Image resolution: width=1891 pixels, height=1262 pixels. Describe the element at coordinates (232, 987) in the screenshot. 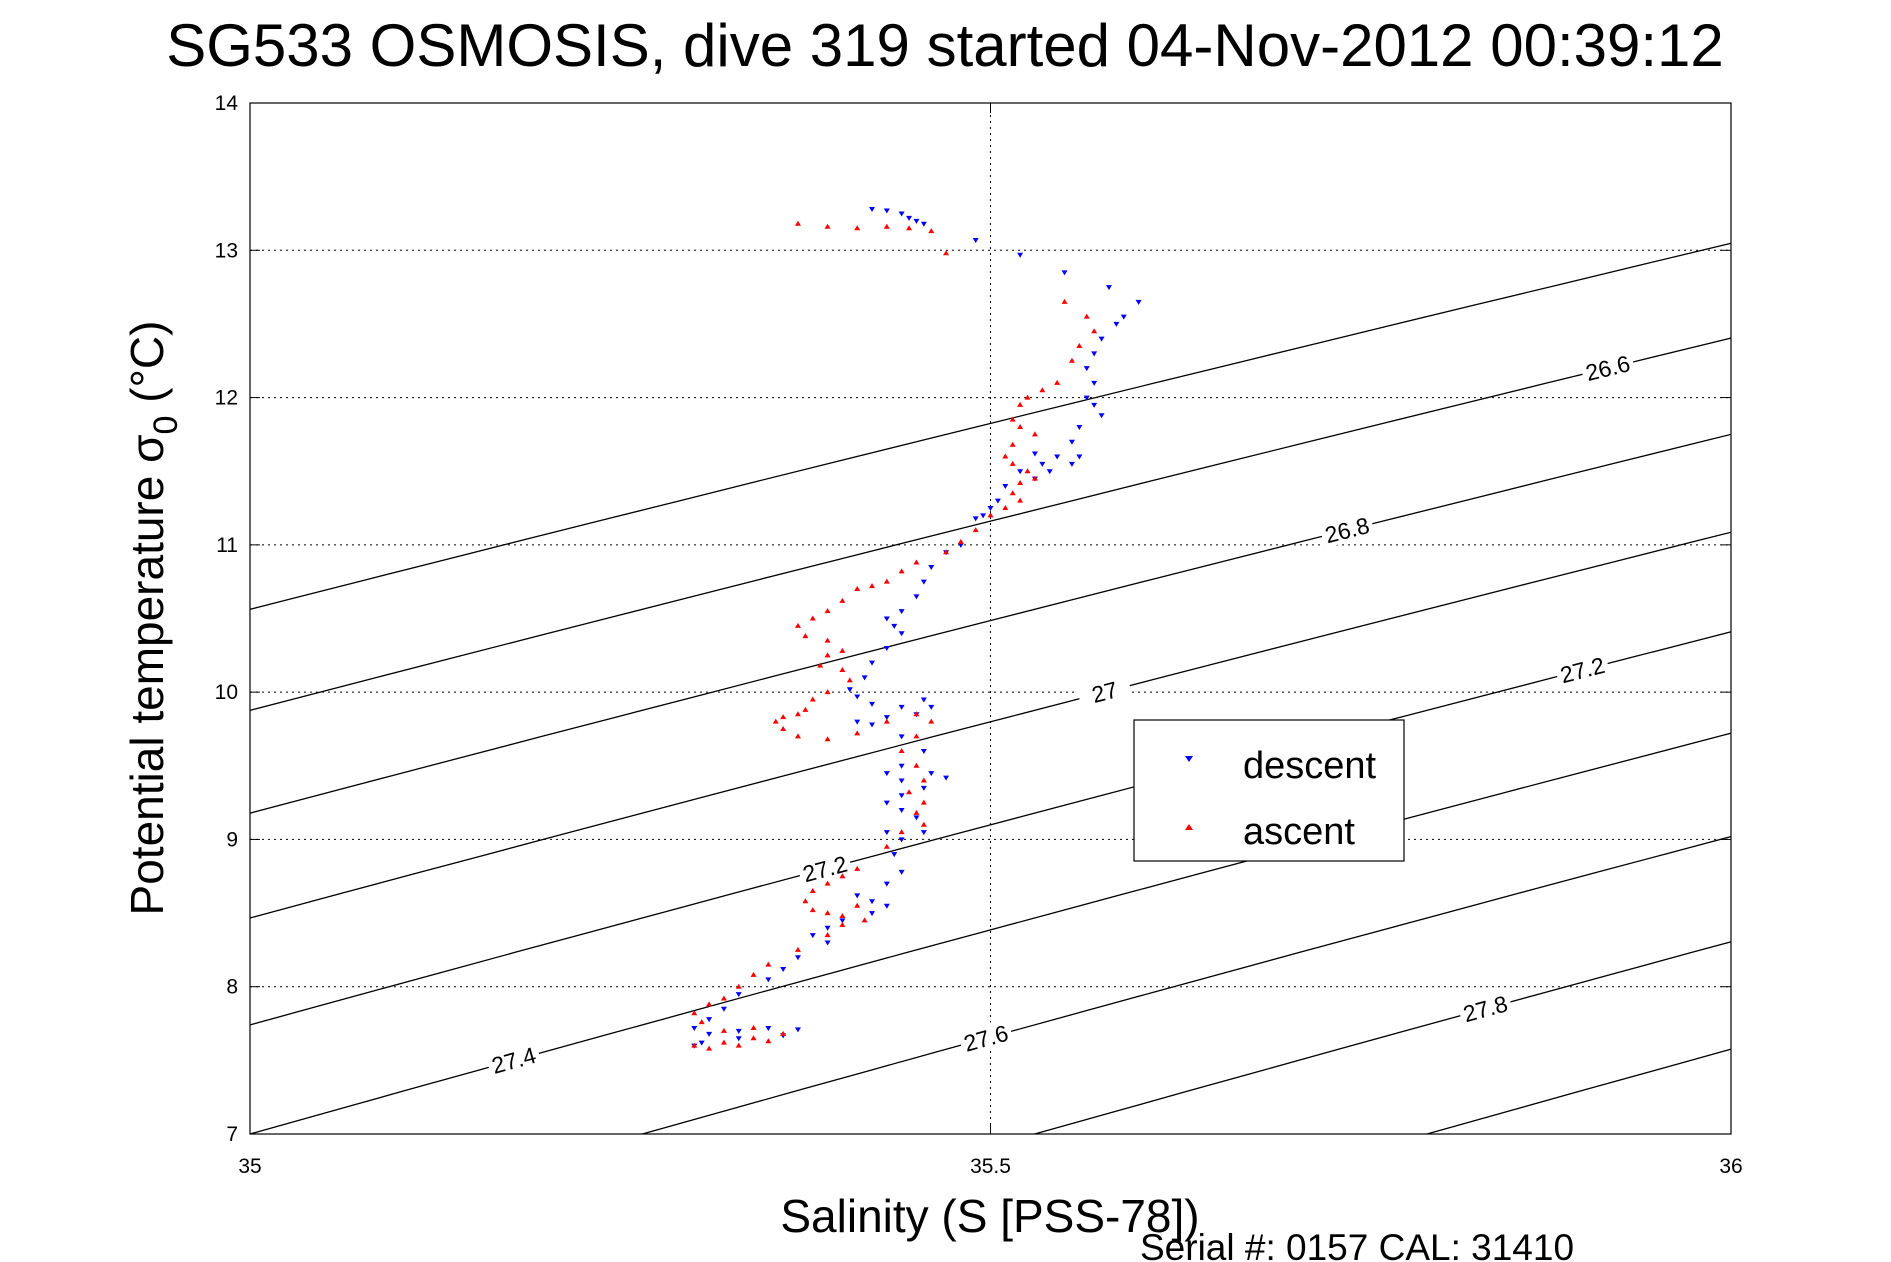

I see `y-tick-label-1: 8` at that location.